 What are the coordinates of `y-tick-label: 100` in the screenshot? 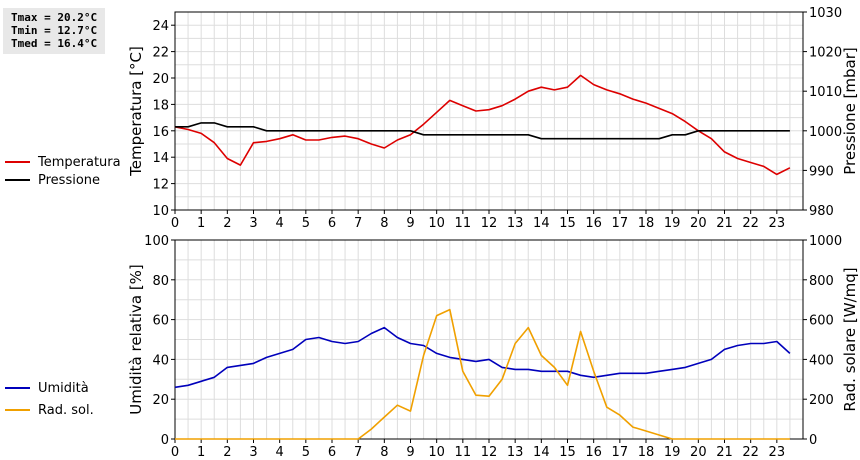 It's located at (156, 241).